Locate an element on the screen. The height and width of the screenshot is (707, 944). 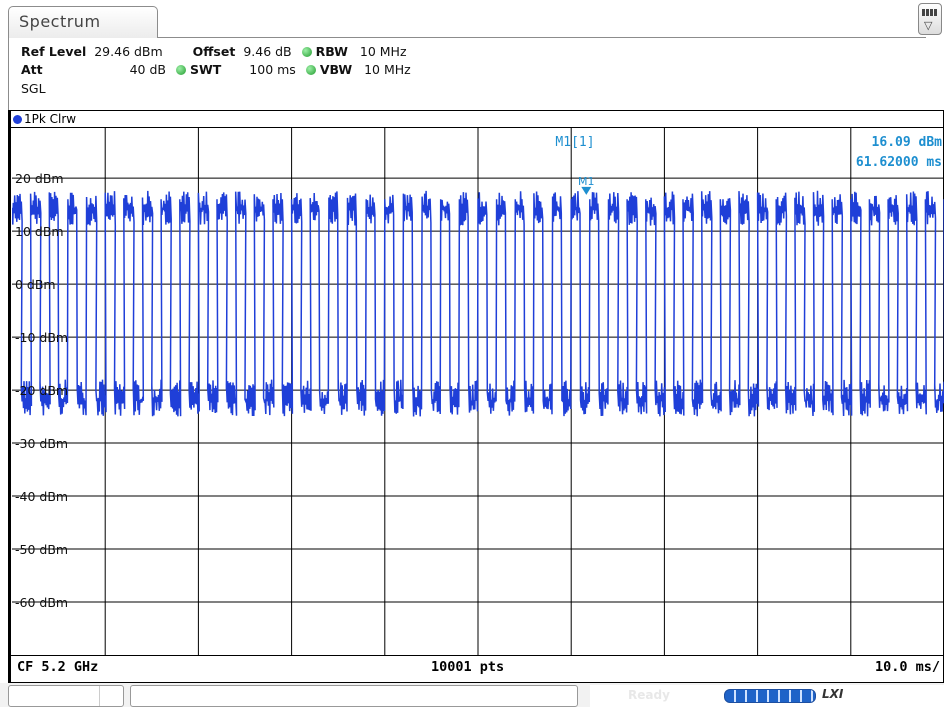
settings-row-3: SGL is located at coordinates (33, 89).